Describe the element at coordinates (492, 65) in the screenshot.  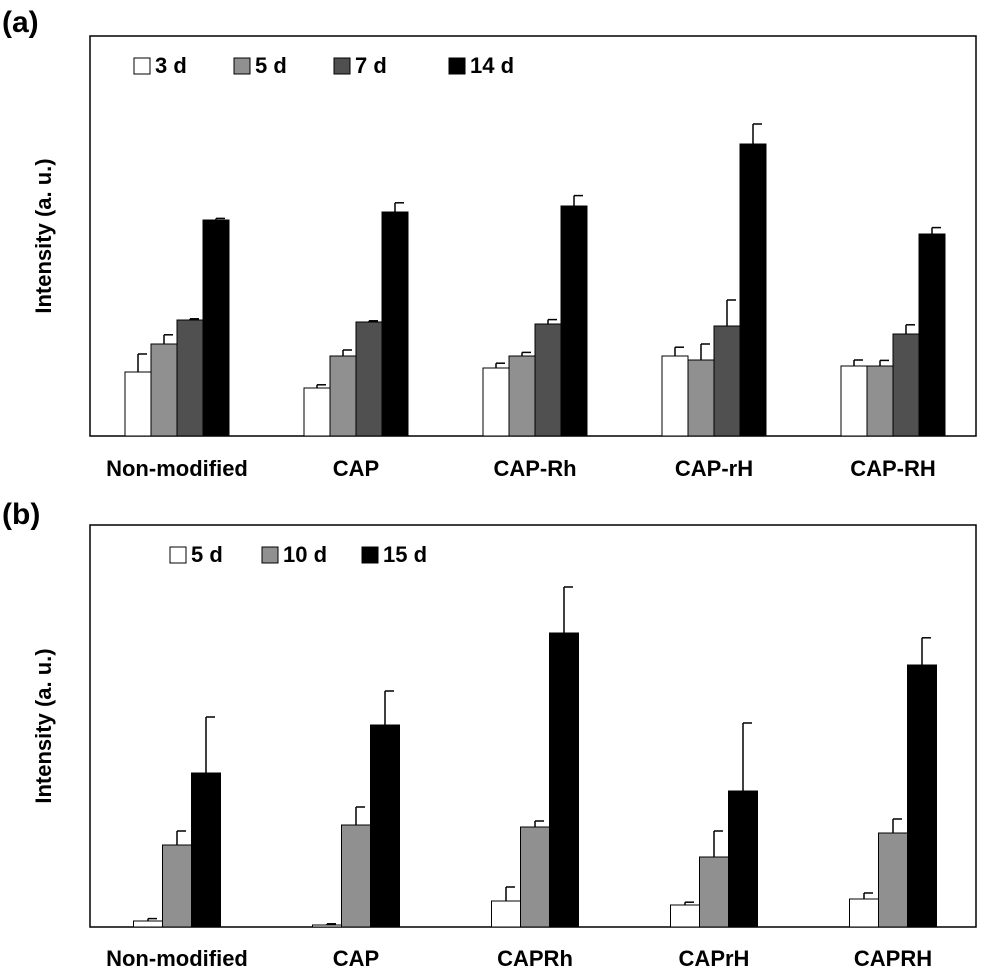
I see `legend-label: 14 d` at that location.